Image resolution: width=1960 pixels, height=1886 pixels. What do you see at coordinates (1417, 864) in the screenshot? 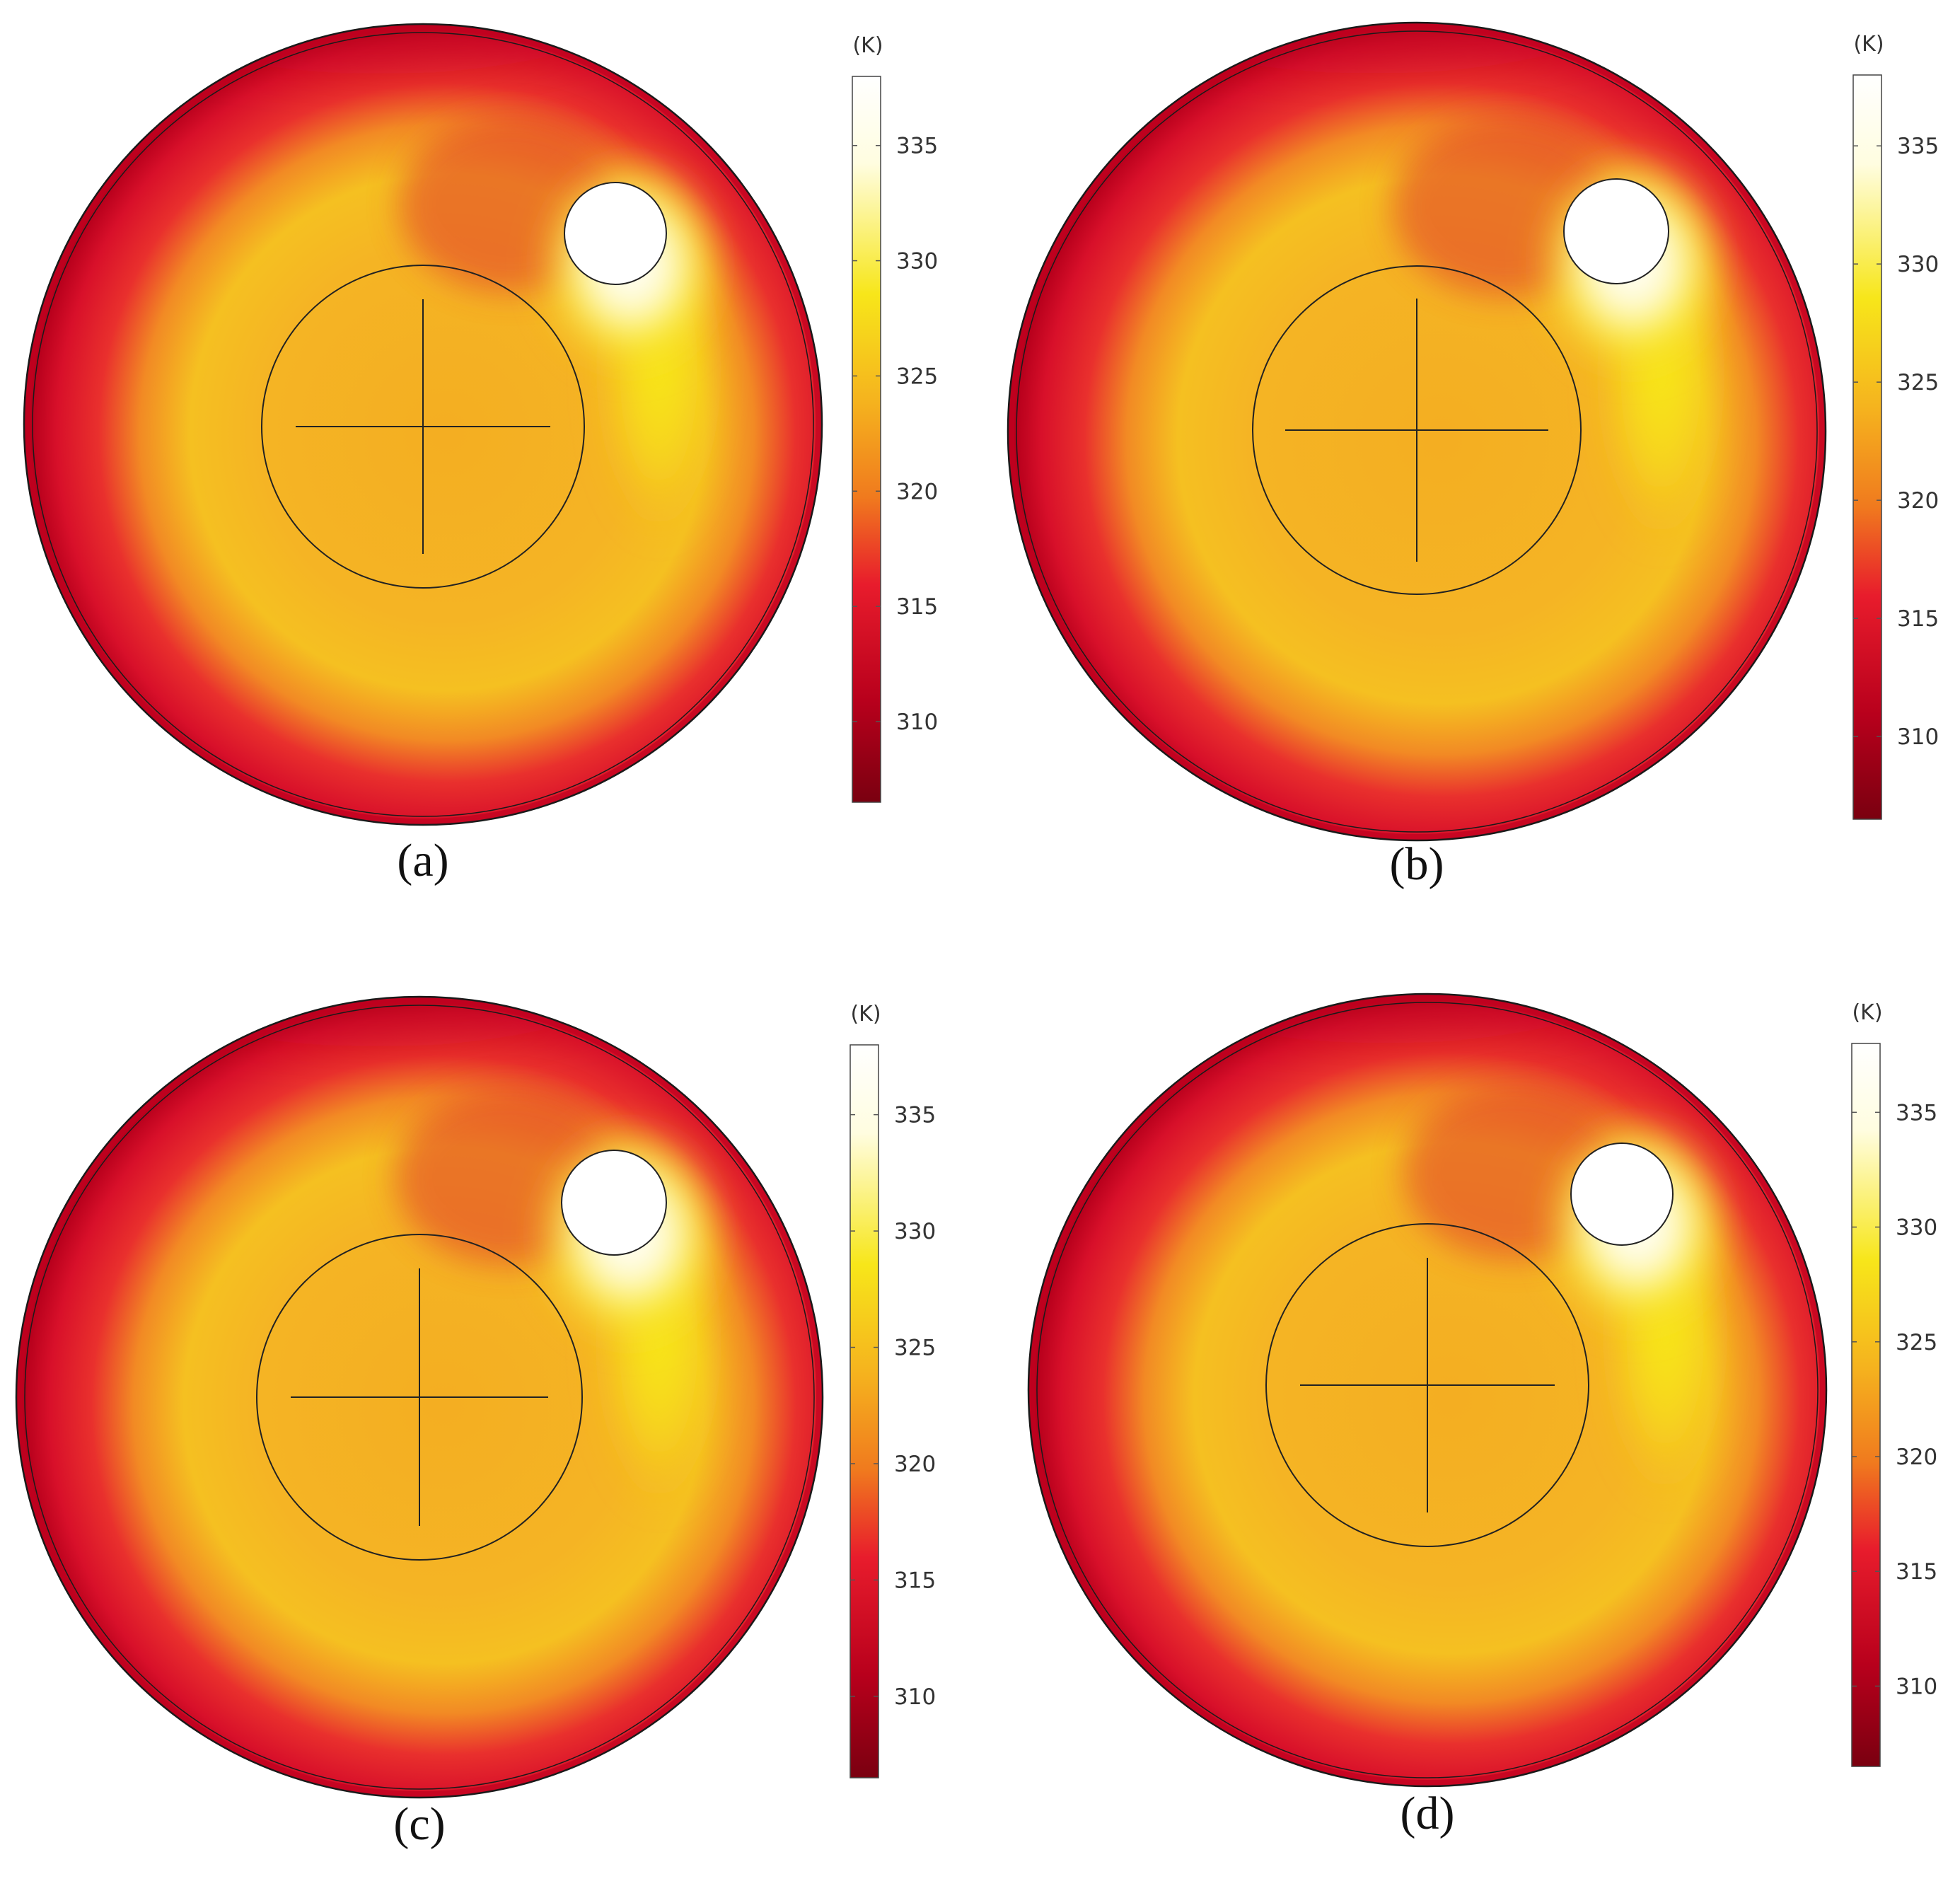
I see `panel-label: (b)` at bounding box center [1417, 864].